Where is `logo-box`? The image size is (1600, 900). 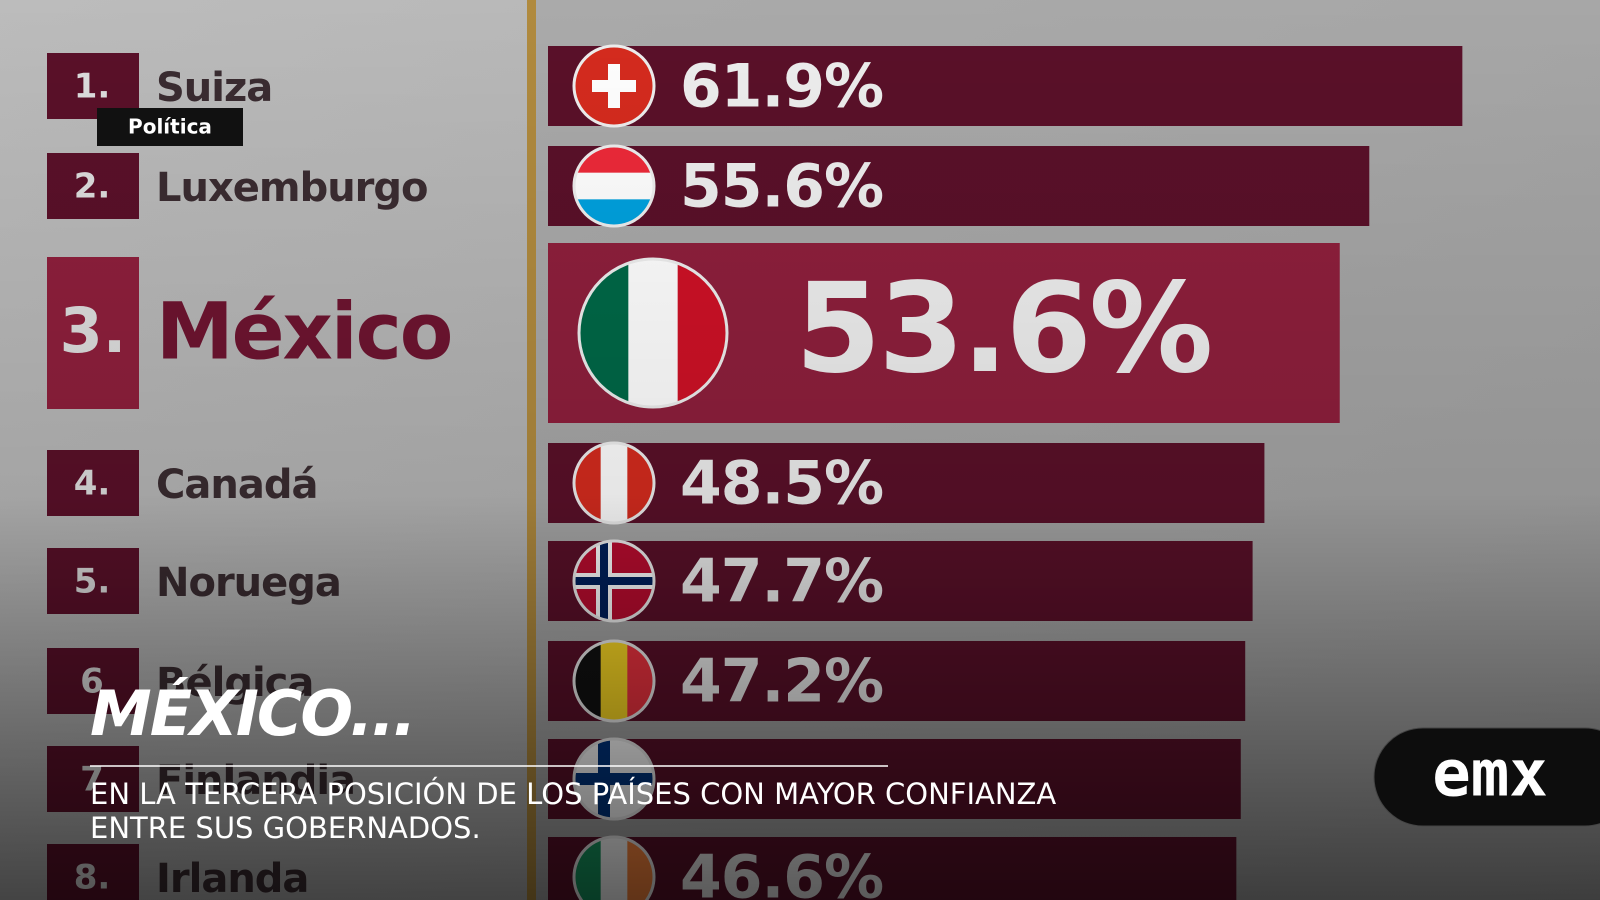
logo-box is located at coordinates (1486, 777).